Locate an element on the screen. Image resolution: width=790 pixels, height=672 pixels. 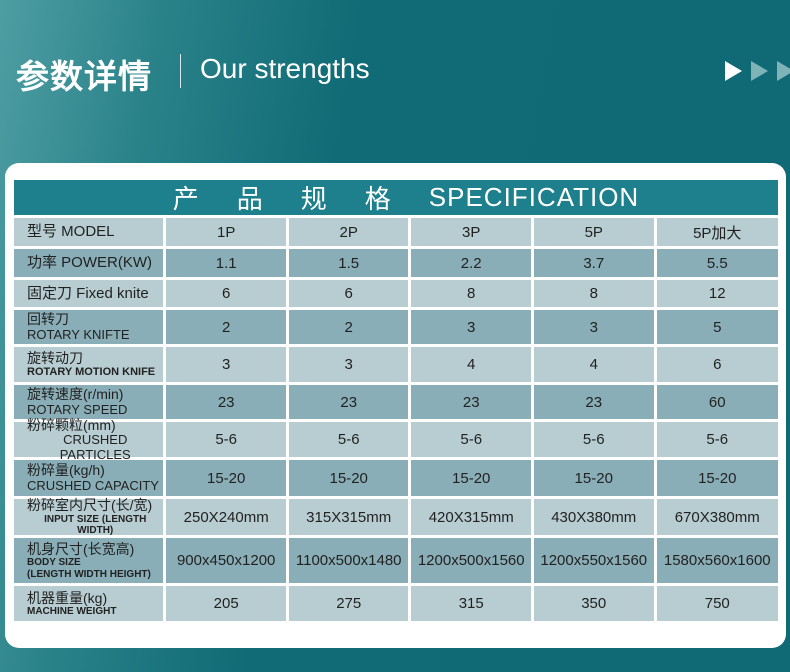
table-row: 机器重量(kg) MACHINE WEIGHT 205 275 315 350 750 is located at coordinates (396, 603).